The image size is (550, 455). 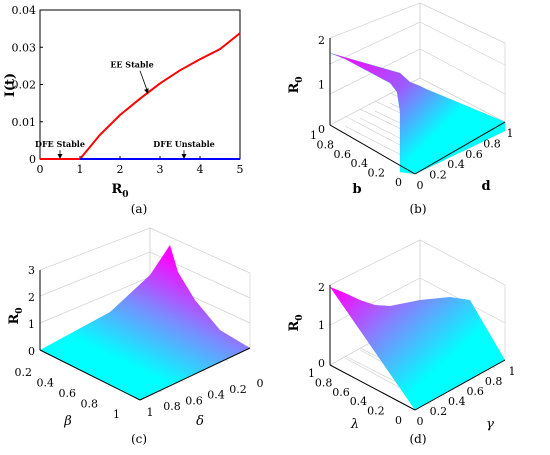 I want to click on y-tick-label: 0.03, so click(x=24, y=47).